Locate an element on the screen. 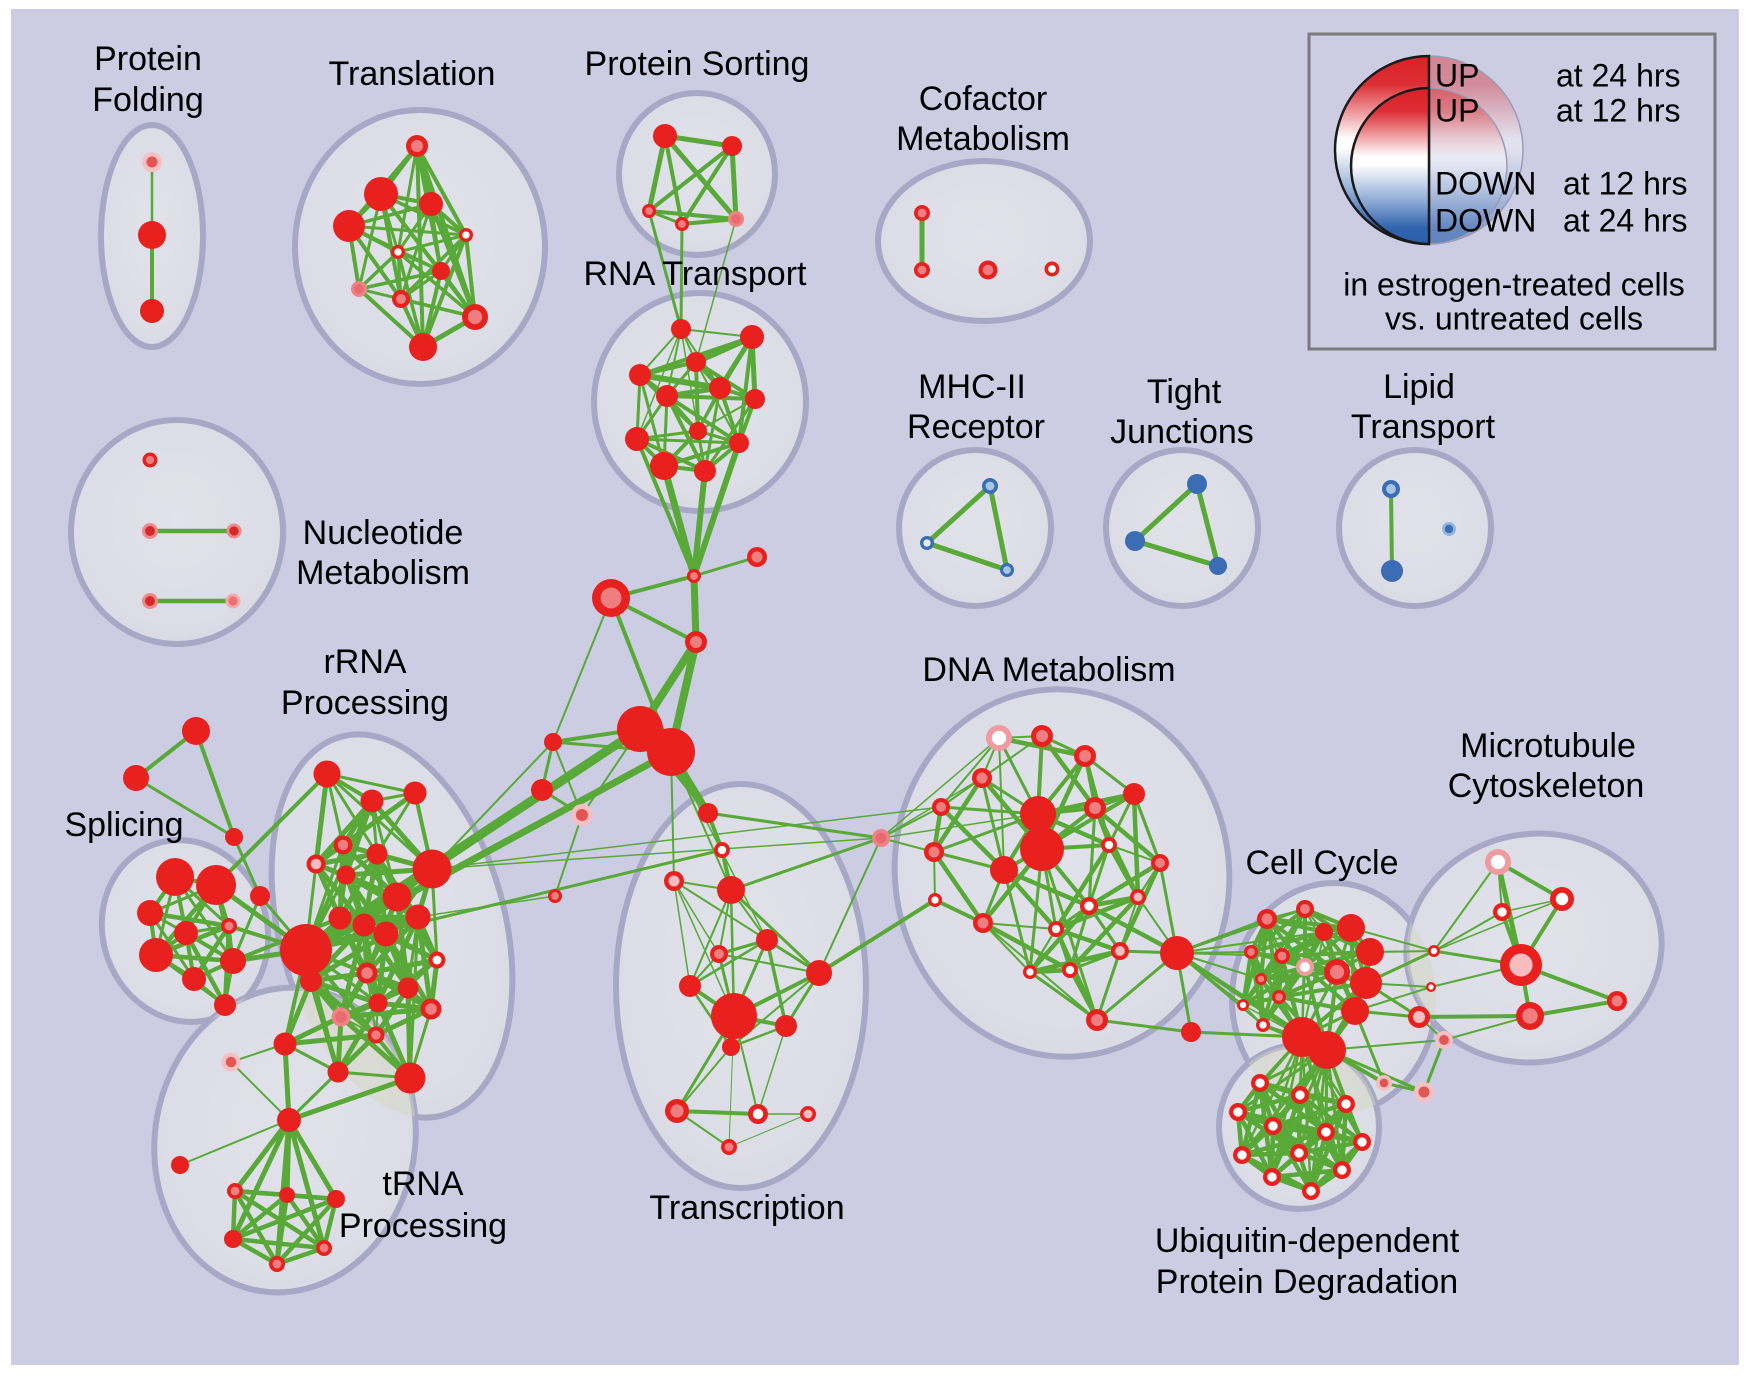 This screenshot has height=1381, width=1750. svg-text: DNA Metabolism is located at coordinates (1048, 670).